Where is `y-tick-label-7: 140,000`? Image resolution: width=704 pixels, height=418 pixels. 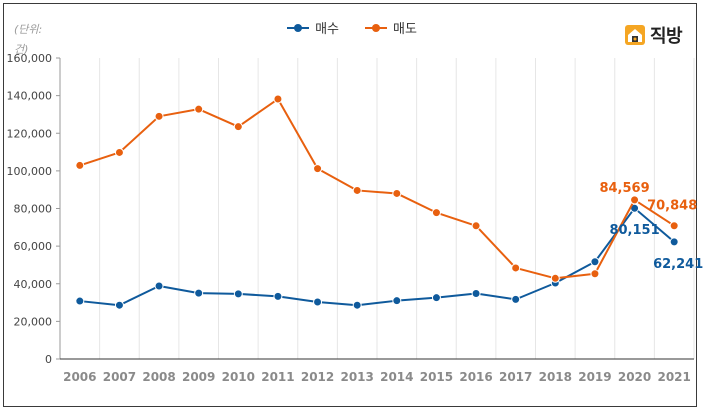
y-tick-label-7: 140,000 is located at coordinates (30, 96).